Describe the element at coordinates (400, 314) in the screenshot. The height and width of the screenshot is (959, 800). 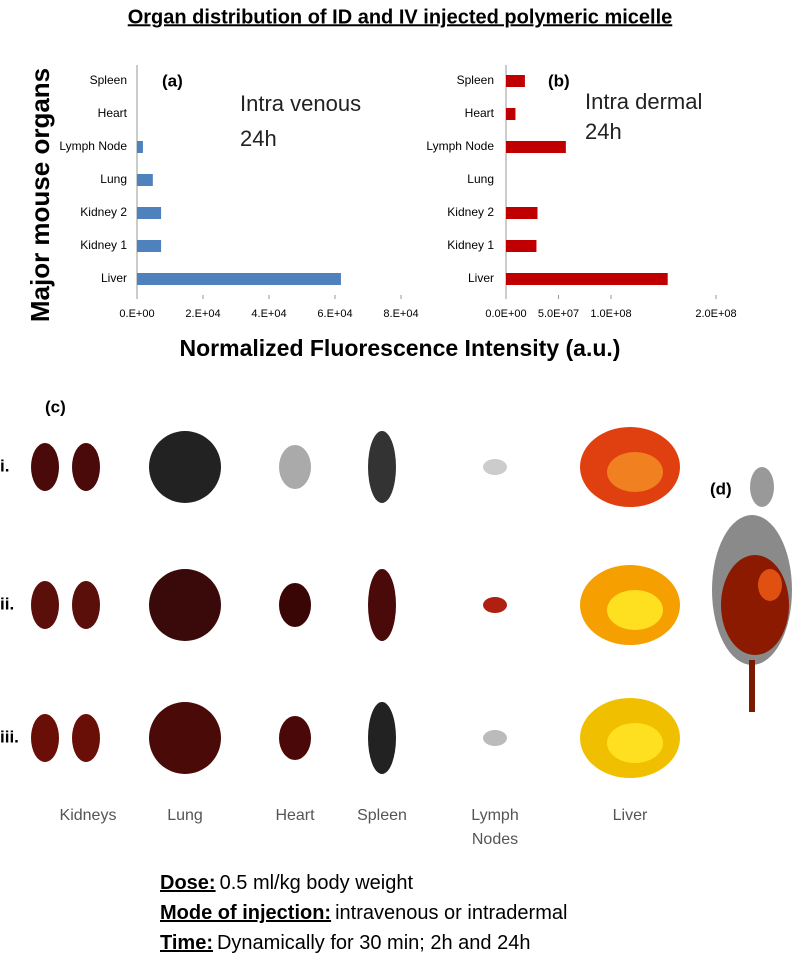
I see `x-tick-label: 8.E+04` at that location.